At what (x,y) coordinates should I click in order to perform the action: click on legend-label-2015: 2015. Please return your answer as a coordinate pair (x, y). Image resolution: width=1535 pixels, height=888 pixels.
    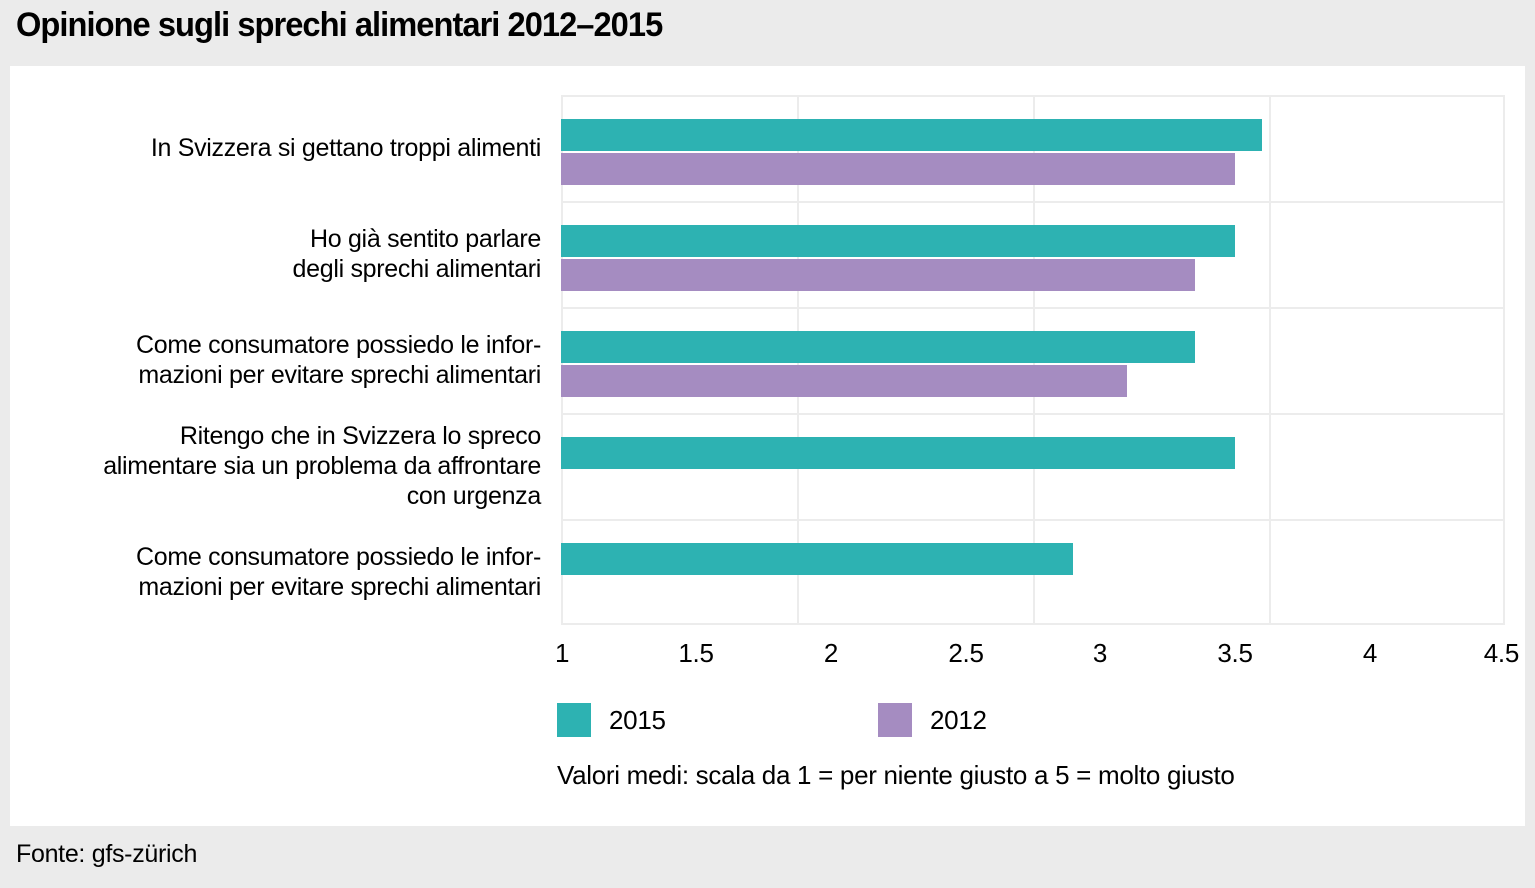
    Looking at the image, I should click on (637, 720).